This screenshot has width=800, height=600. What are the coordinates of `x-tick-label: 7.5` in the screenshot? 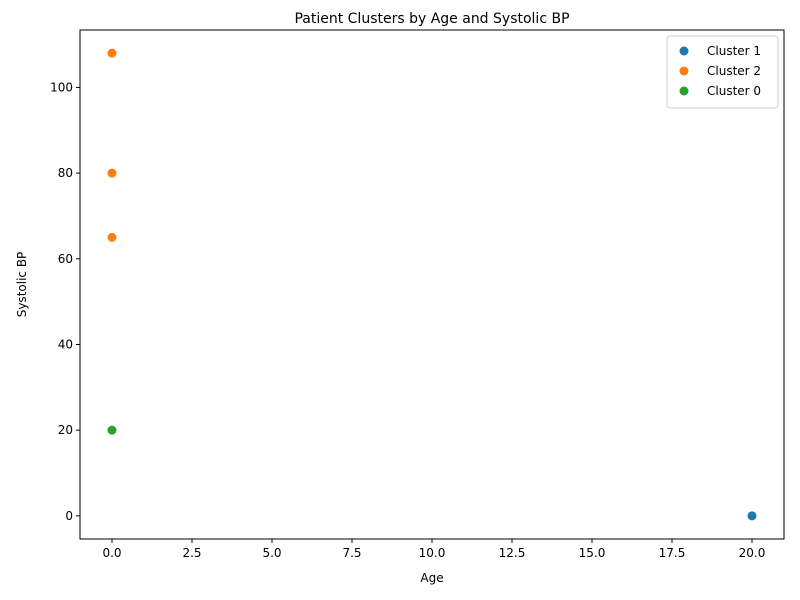 It's located at (351, 553).